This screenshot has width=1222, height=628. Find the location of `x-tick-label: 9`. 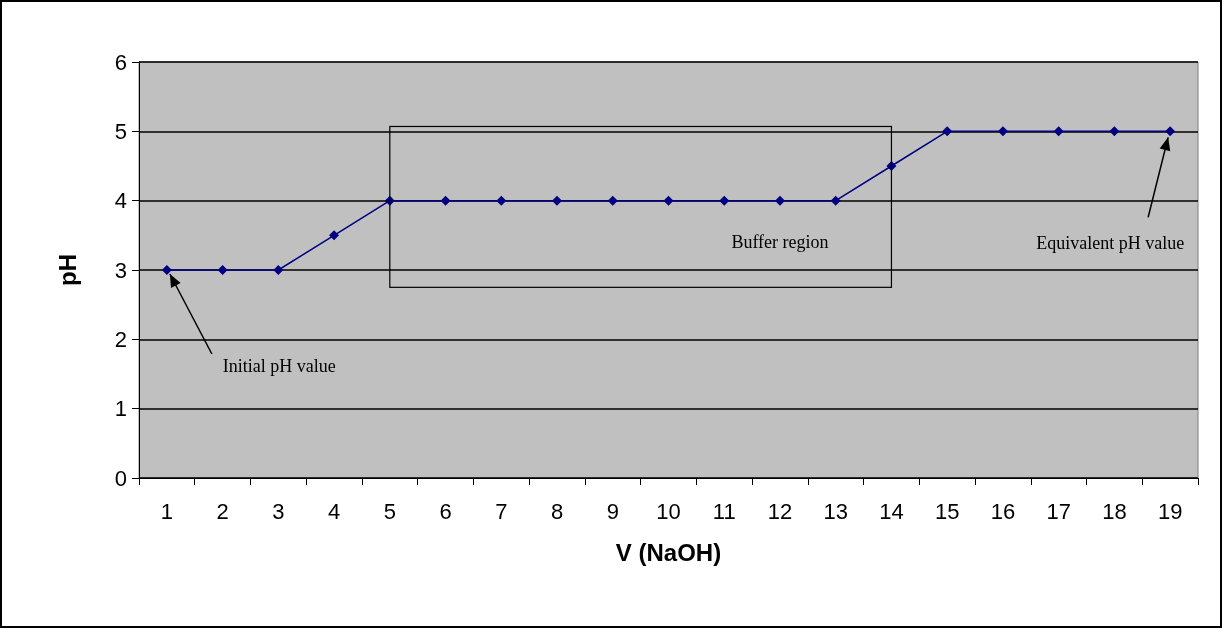

x-tick-label: 9 is located at coordinates (612, 511).